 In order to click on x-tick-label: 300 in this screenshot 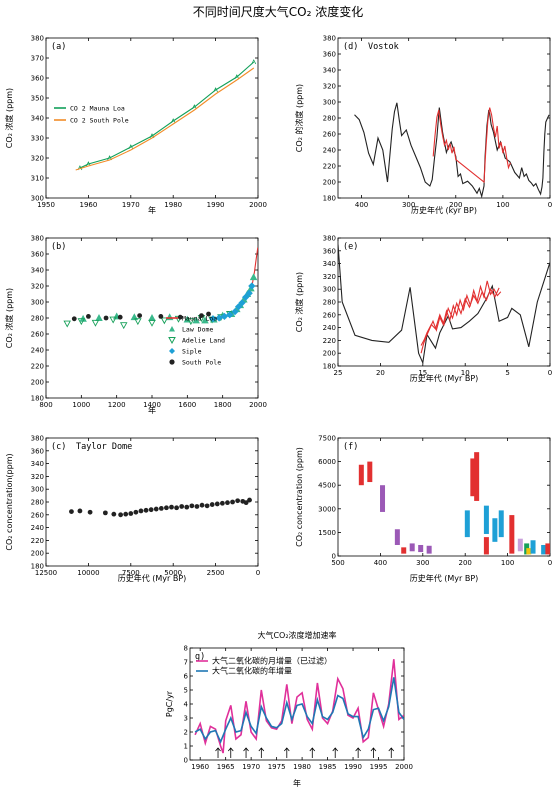, I will do `click(408, 205)`.